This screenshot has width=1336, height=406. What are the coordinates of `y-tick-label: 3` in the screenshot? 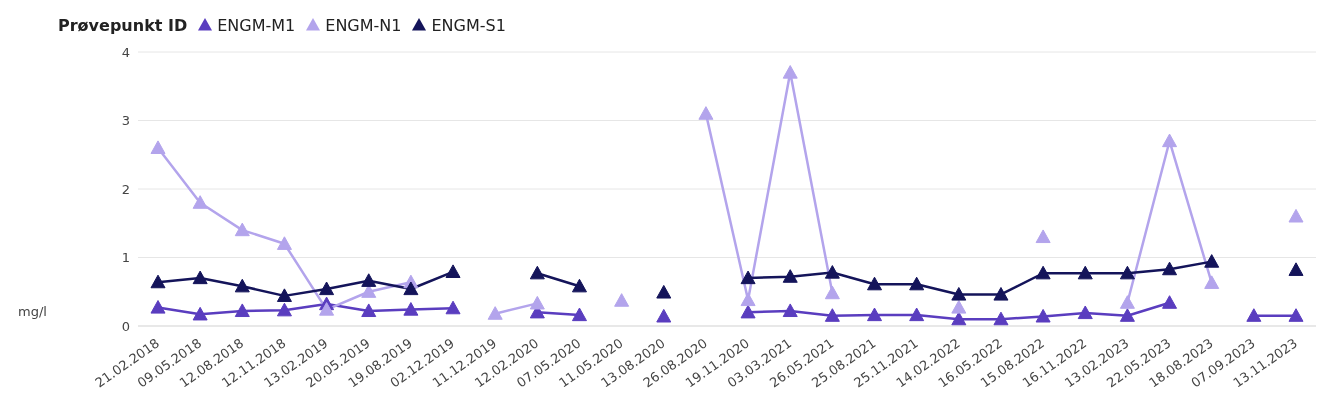 It's located at (125, 121).